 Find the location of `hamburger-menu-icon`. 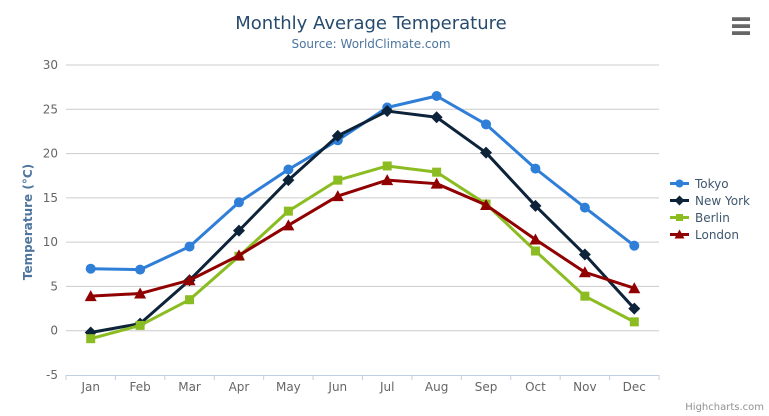

hamburger-menu-icon is located at coordinates (741, 26).